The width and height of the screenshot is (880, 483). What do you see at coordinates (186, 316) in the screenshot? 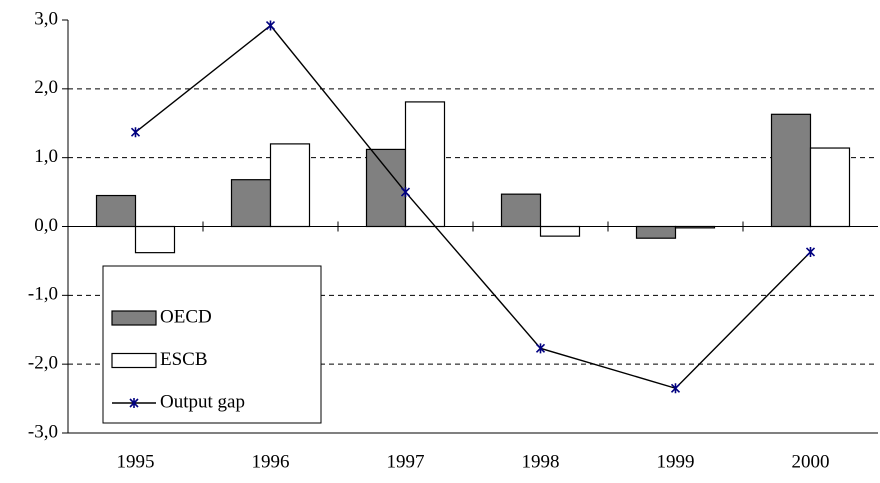
I see `legend-label: OECD` at bounding box center [186, 316].